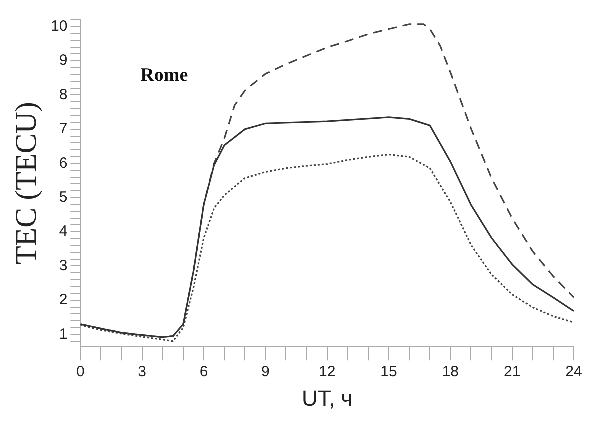  Describe the element at coordinates (327, 398) in the screenshot. I see `x-axis-title: UT, ч` at that location.